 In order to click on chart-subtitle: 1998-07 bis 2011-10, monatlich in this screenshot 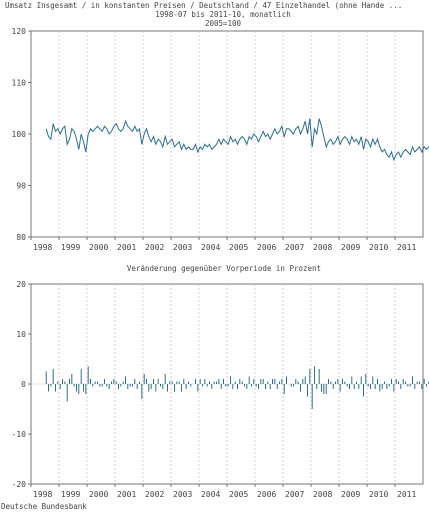, I will do `click(222, 14)`.